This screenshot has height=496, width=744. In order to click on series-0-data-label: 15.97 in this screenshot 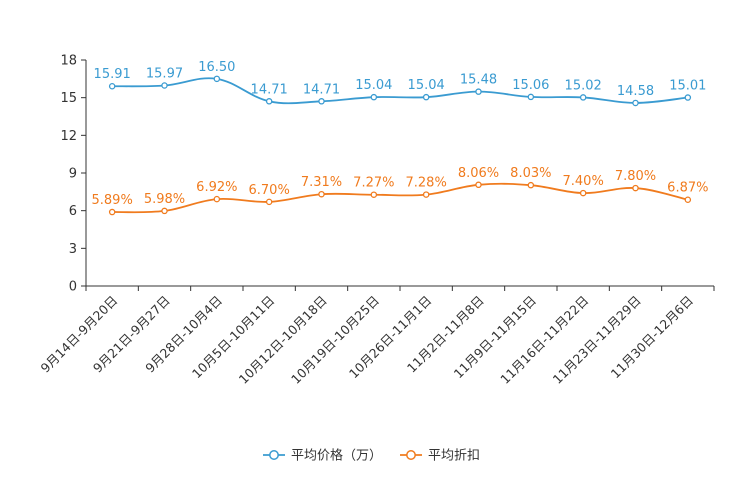, I will do `click(164, 73)`.